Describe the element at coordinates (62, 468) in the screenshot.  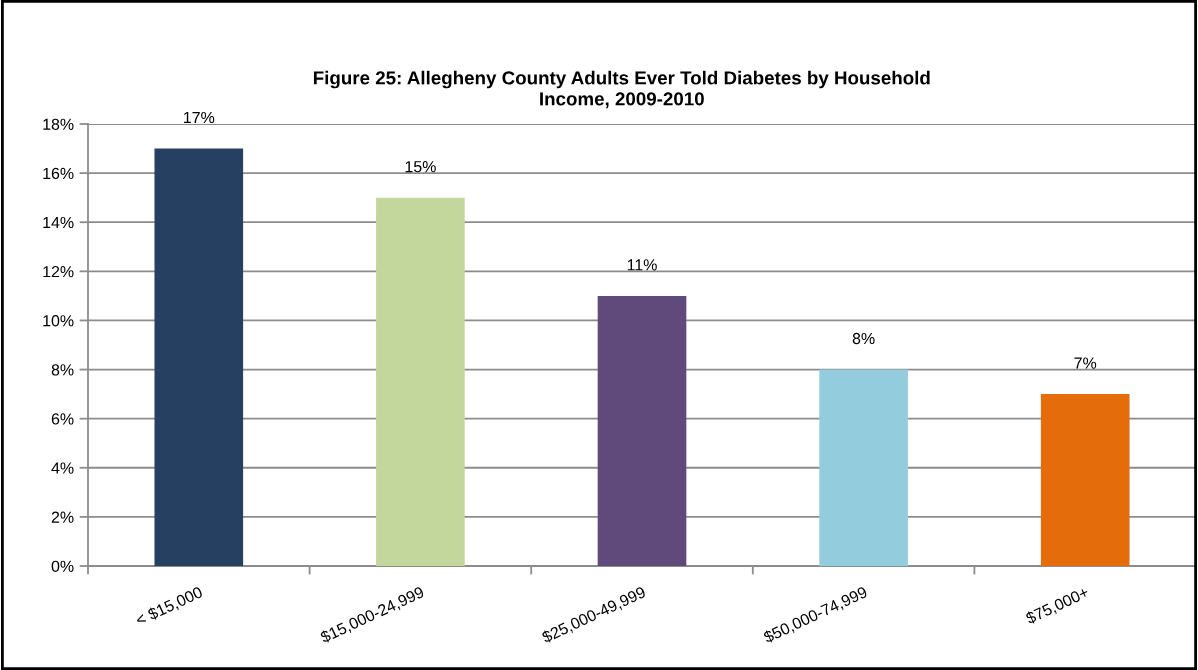
I see `y-tick-label: 4%` at that location.